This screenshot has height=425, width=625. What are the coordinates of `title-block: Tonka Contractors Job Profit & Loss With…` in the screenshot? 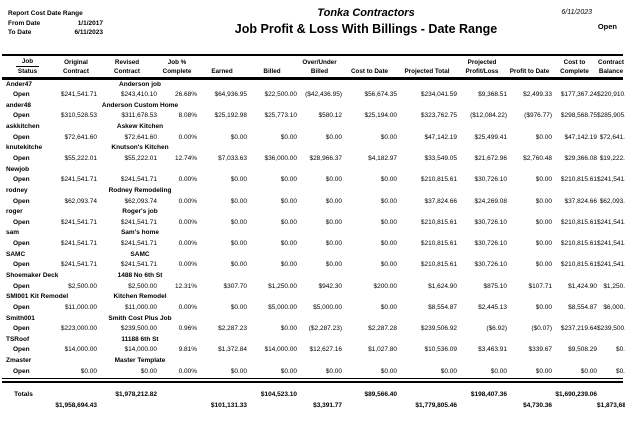 It's located at (366, 21).